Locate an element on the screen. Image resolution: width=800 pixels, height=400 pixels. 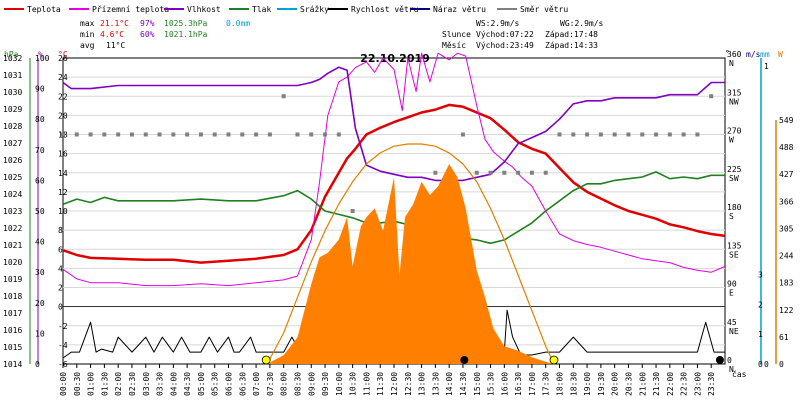
celsius-tick-label: 0 is located at coordinates (60, 307).